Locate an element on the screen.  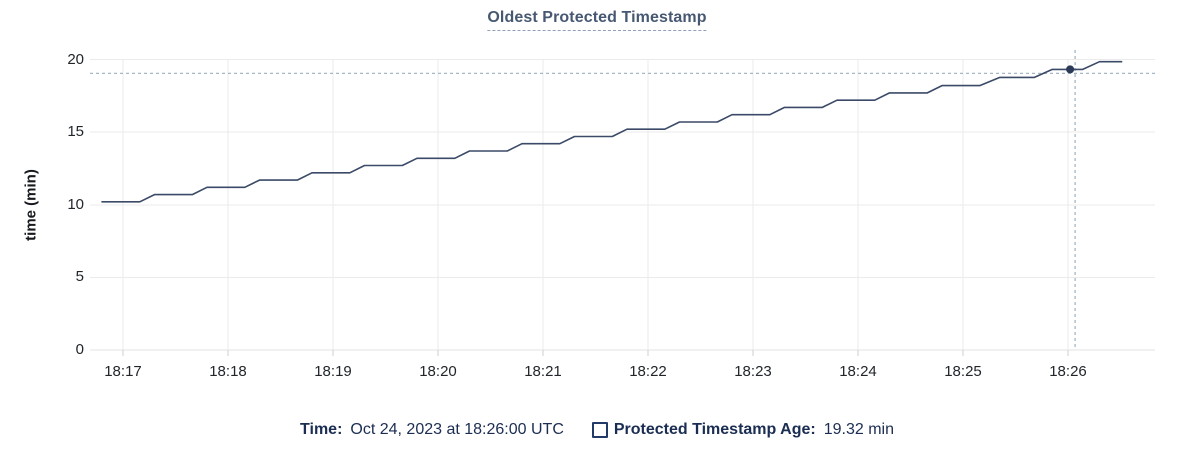
x-tick-label: 18:17 is located at coordinates (123, 371).